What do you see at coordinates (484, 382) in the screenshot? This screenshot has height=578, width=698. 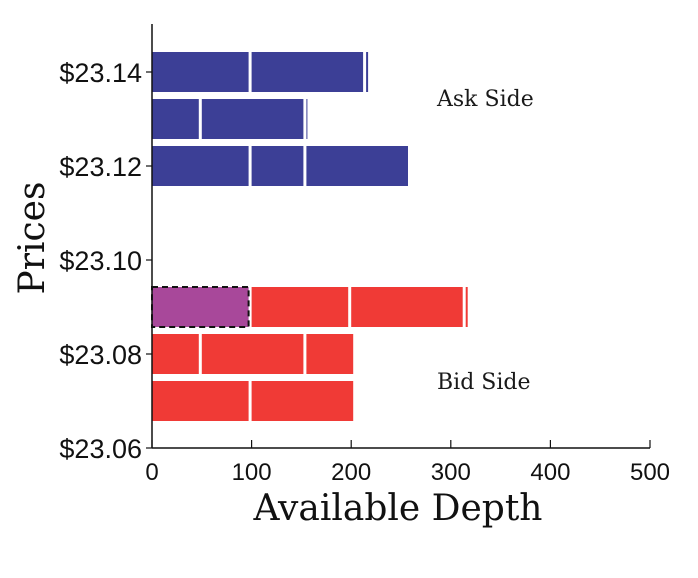 I see `bid-side-label: Bid Side` at bounding box center [484, 382].